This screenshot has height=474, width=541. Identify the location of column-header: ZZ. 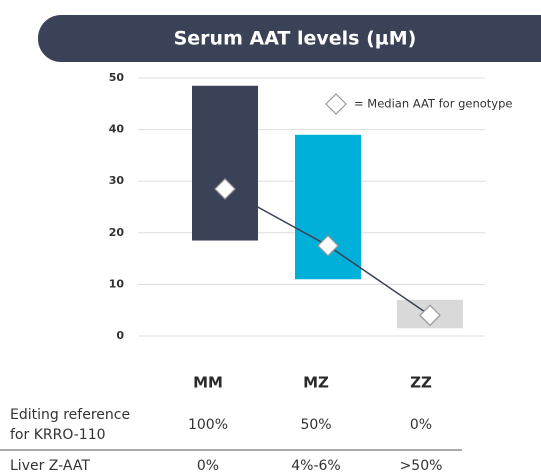
(421, 383).